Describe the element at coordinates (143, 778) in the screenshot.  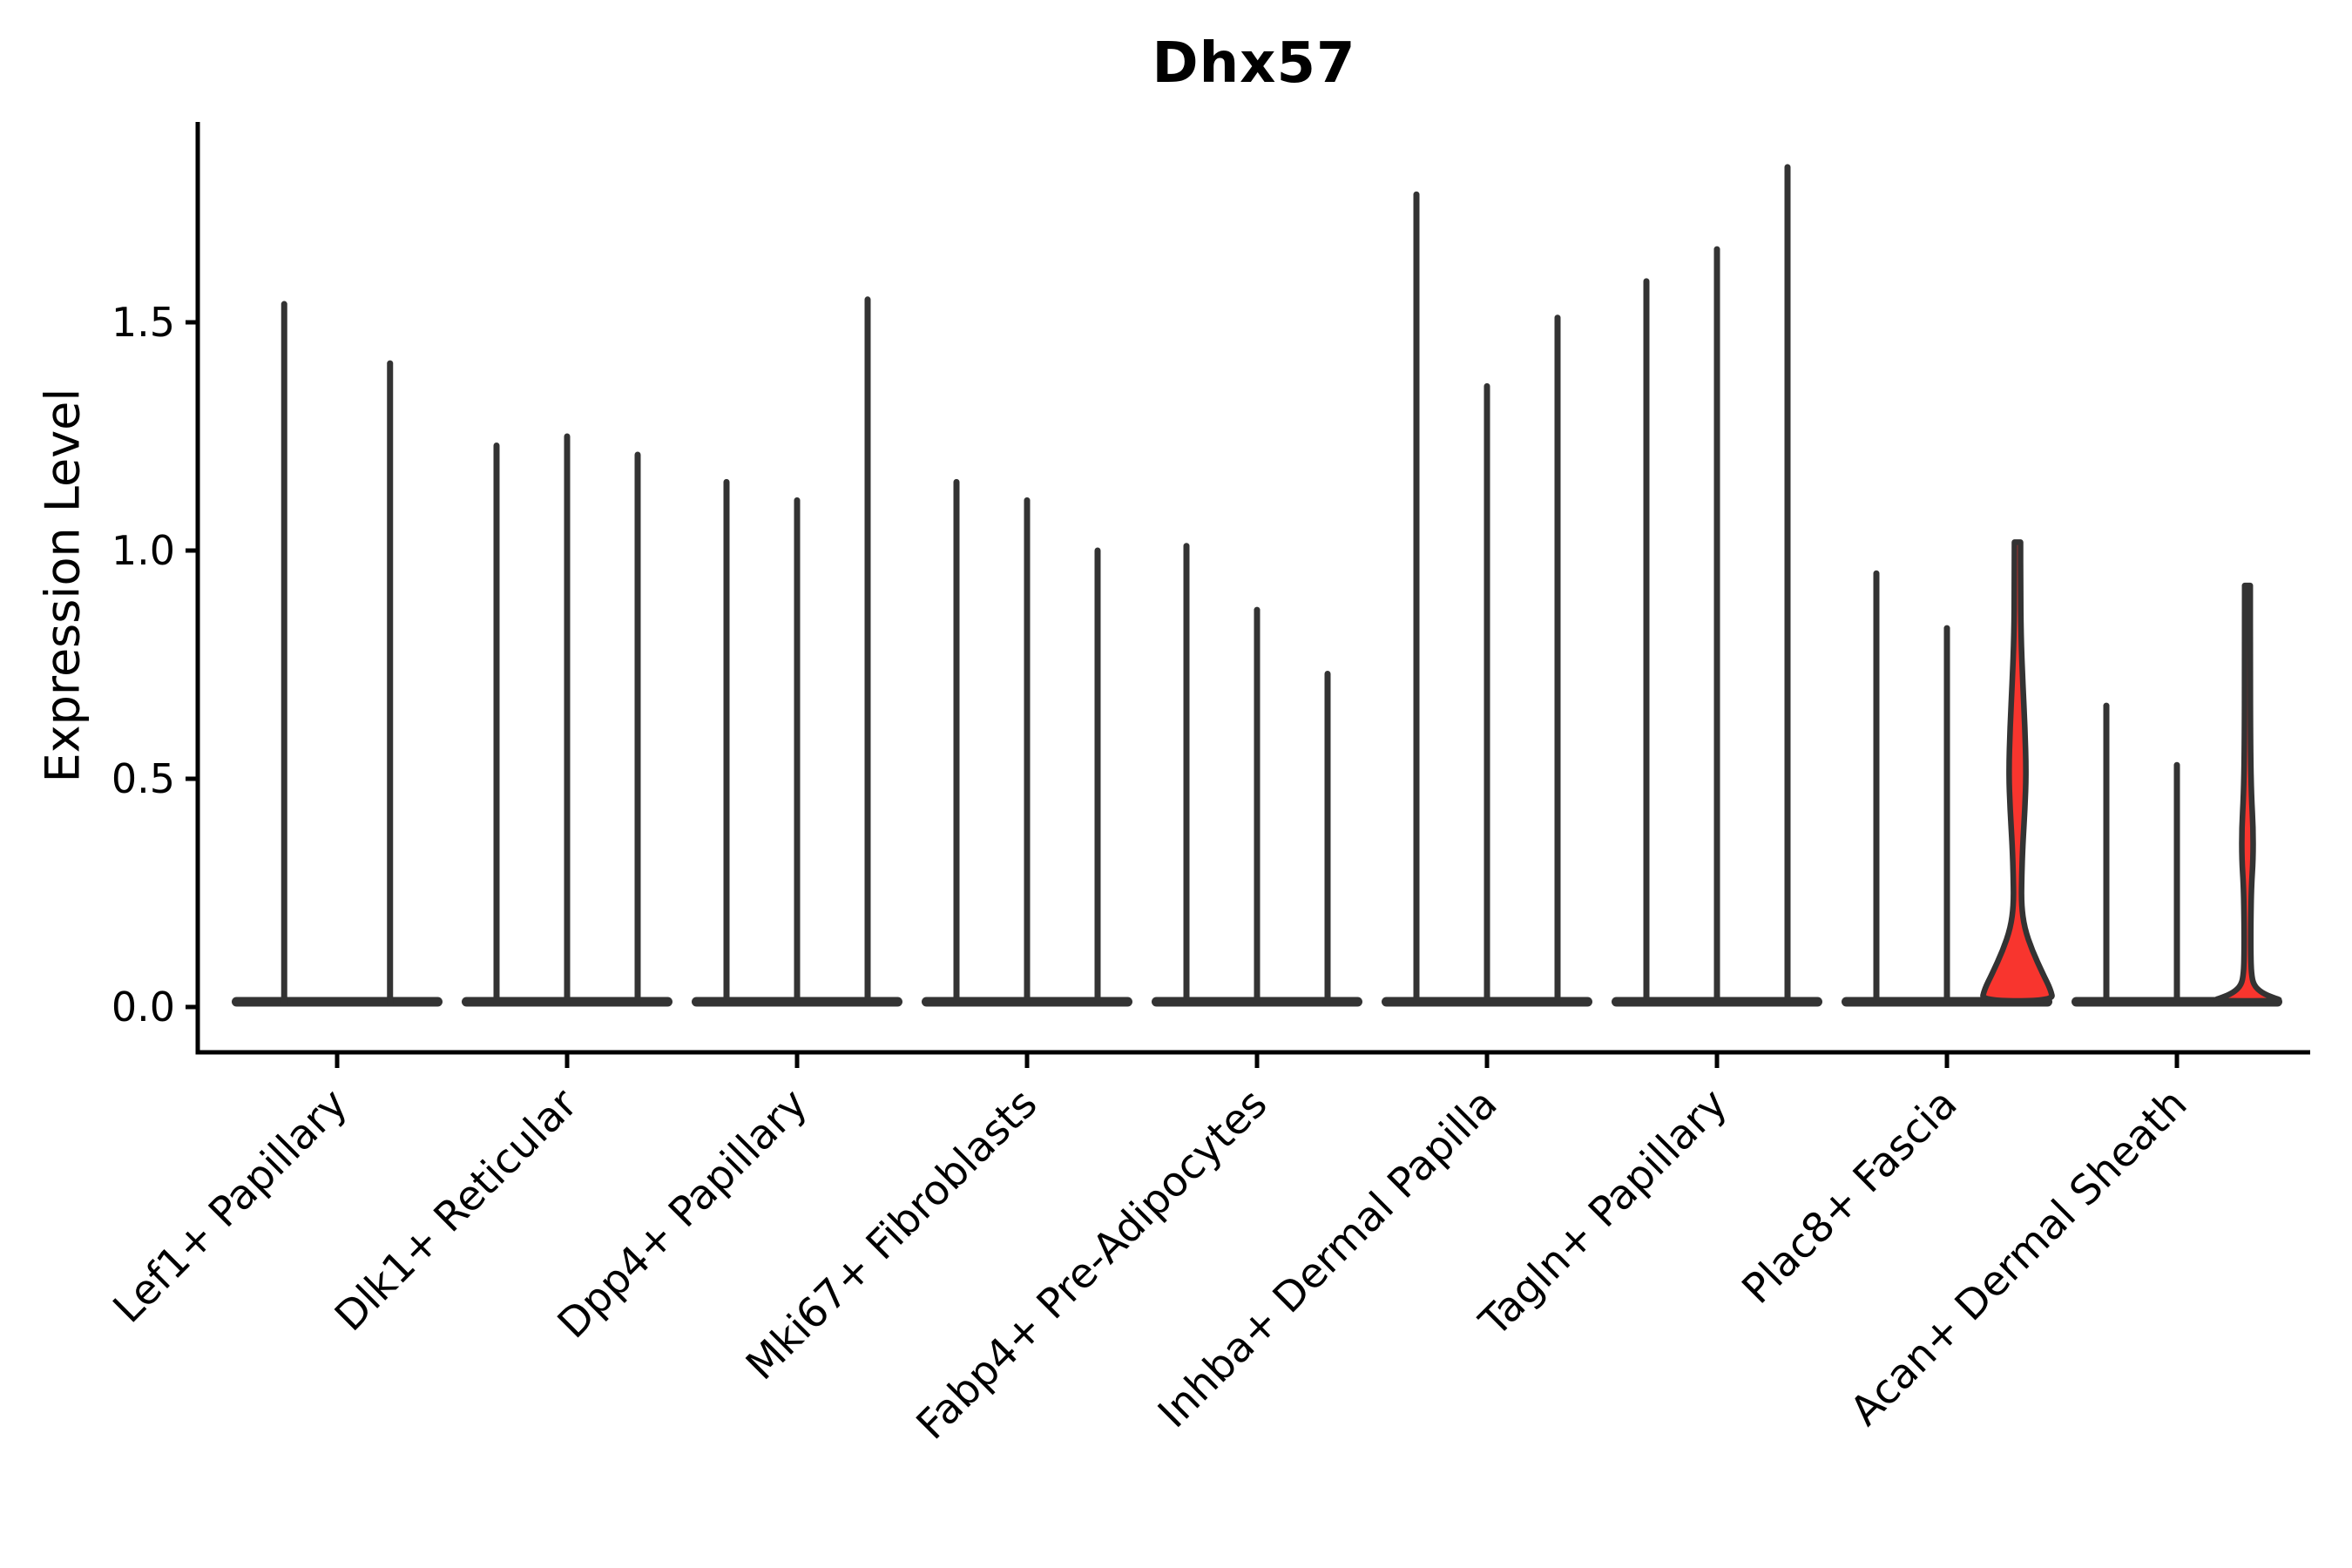
I see `y-tick-label: 0.5` at that location.